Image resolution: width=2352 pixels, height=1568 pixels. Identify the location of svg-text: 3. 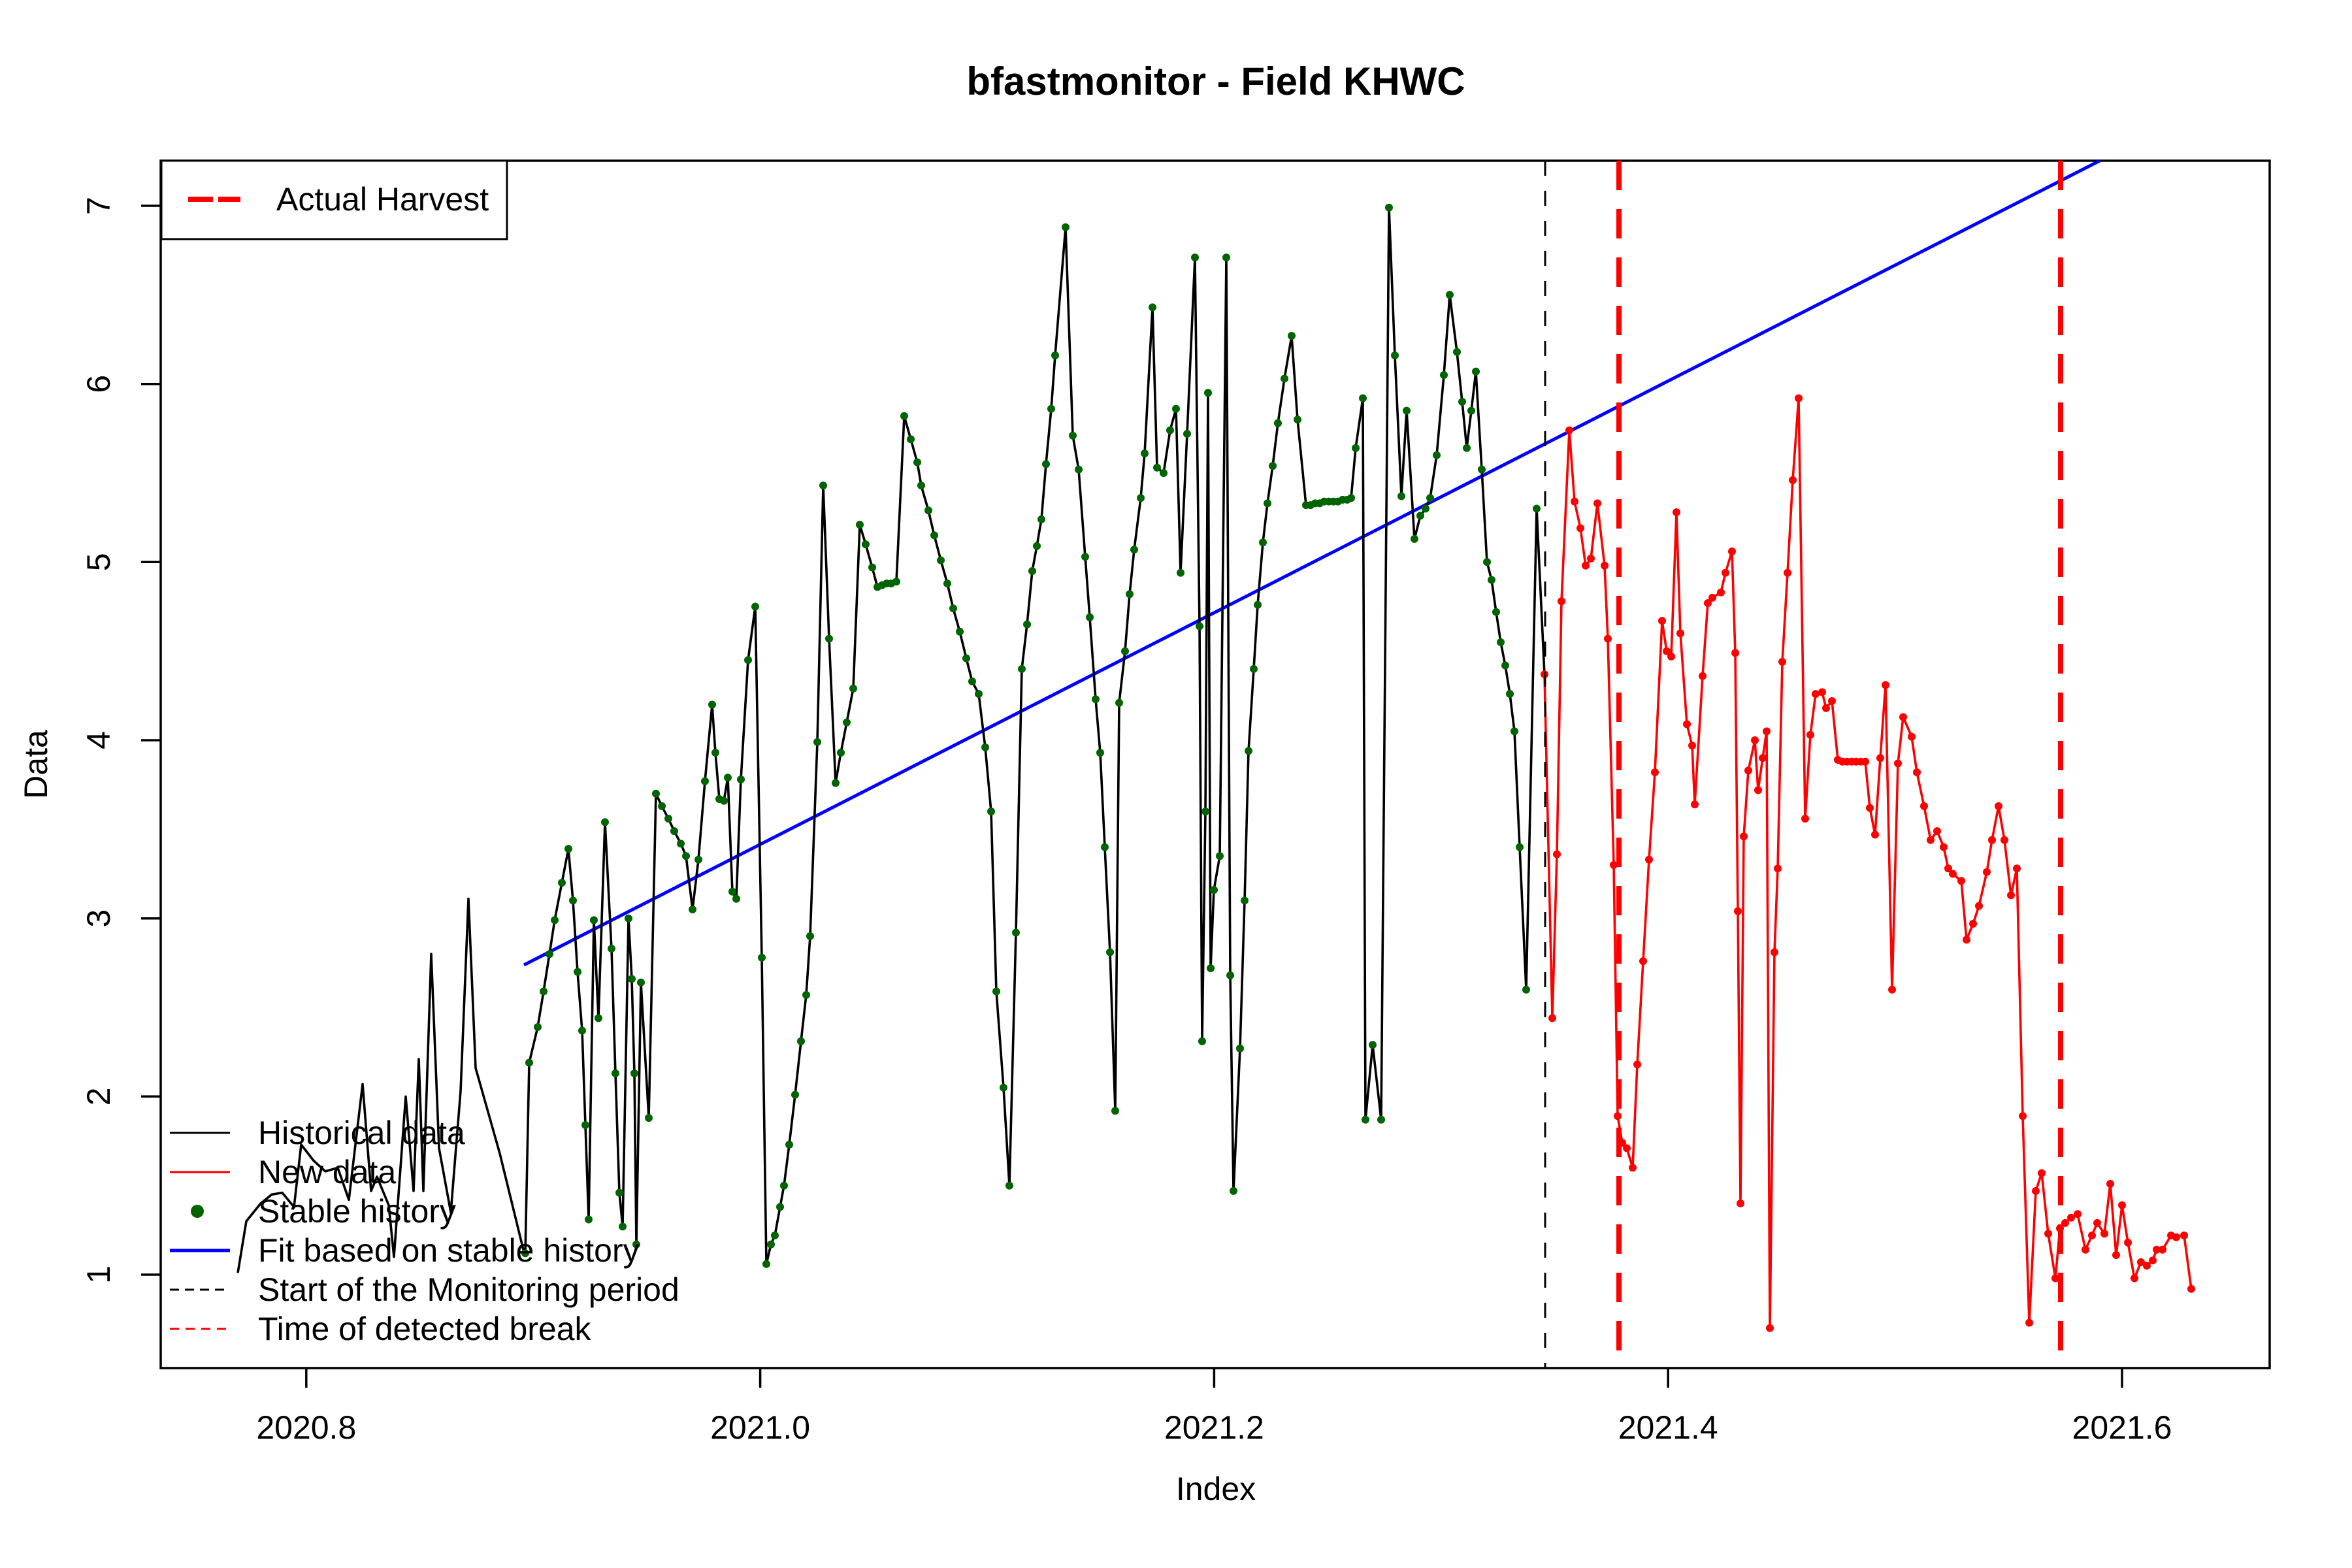
(98, 918).